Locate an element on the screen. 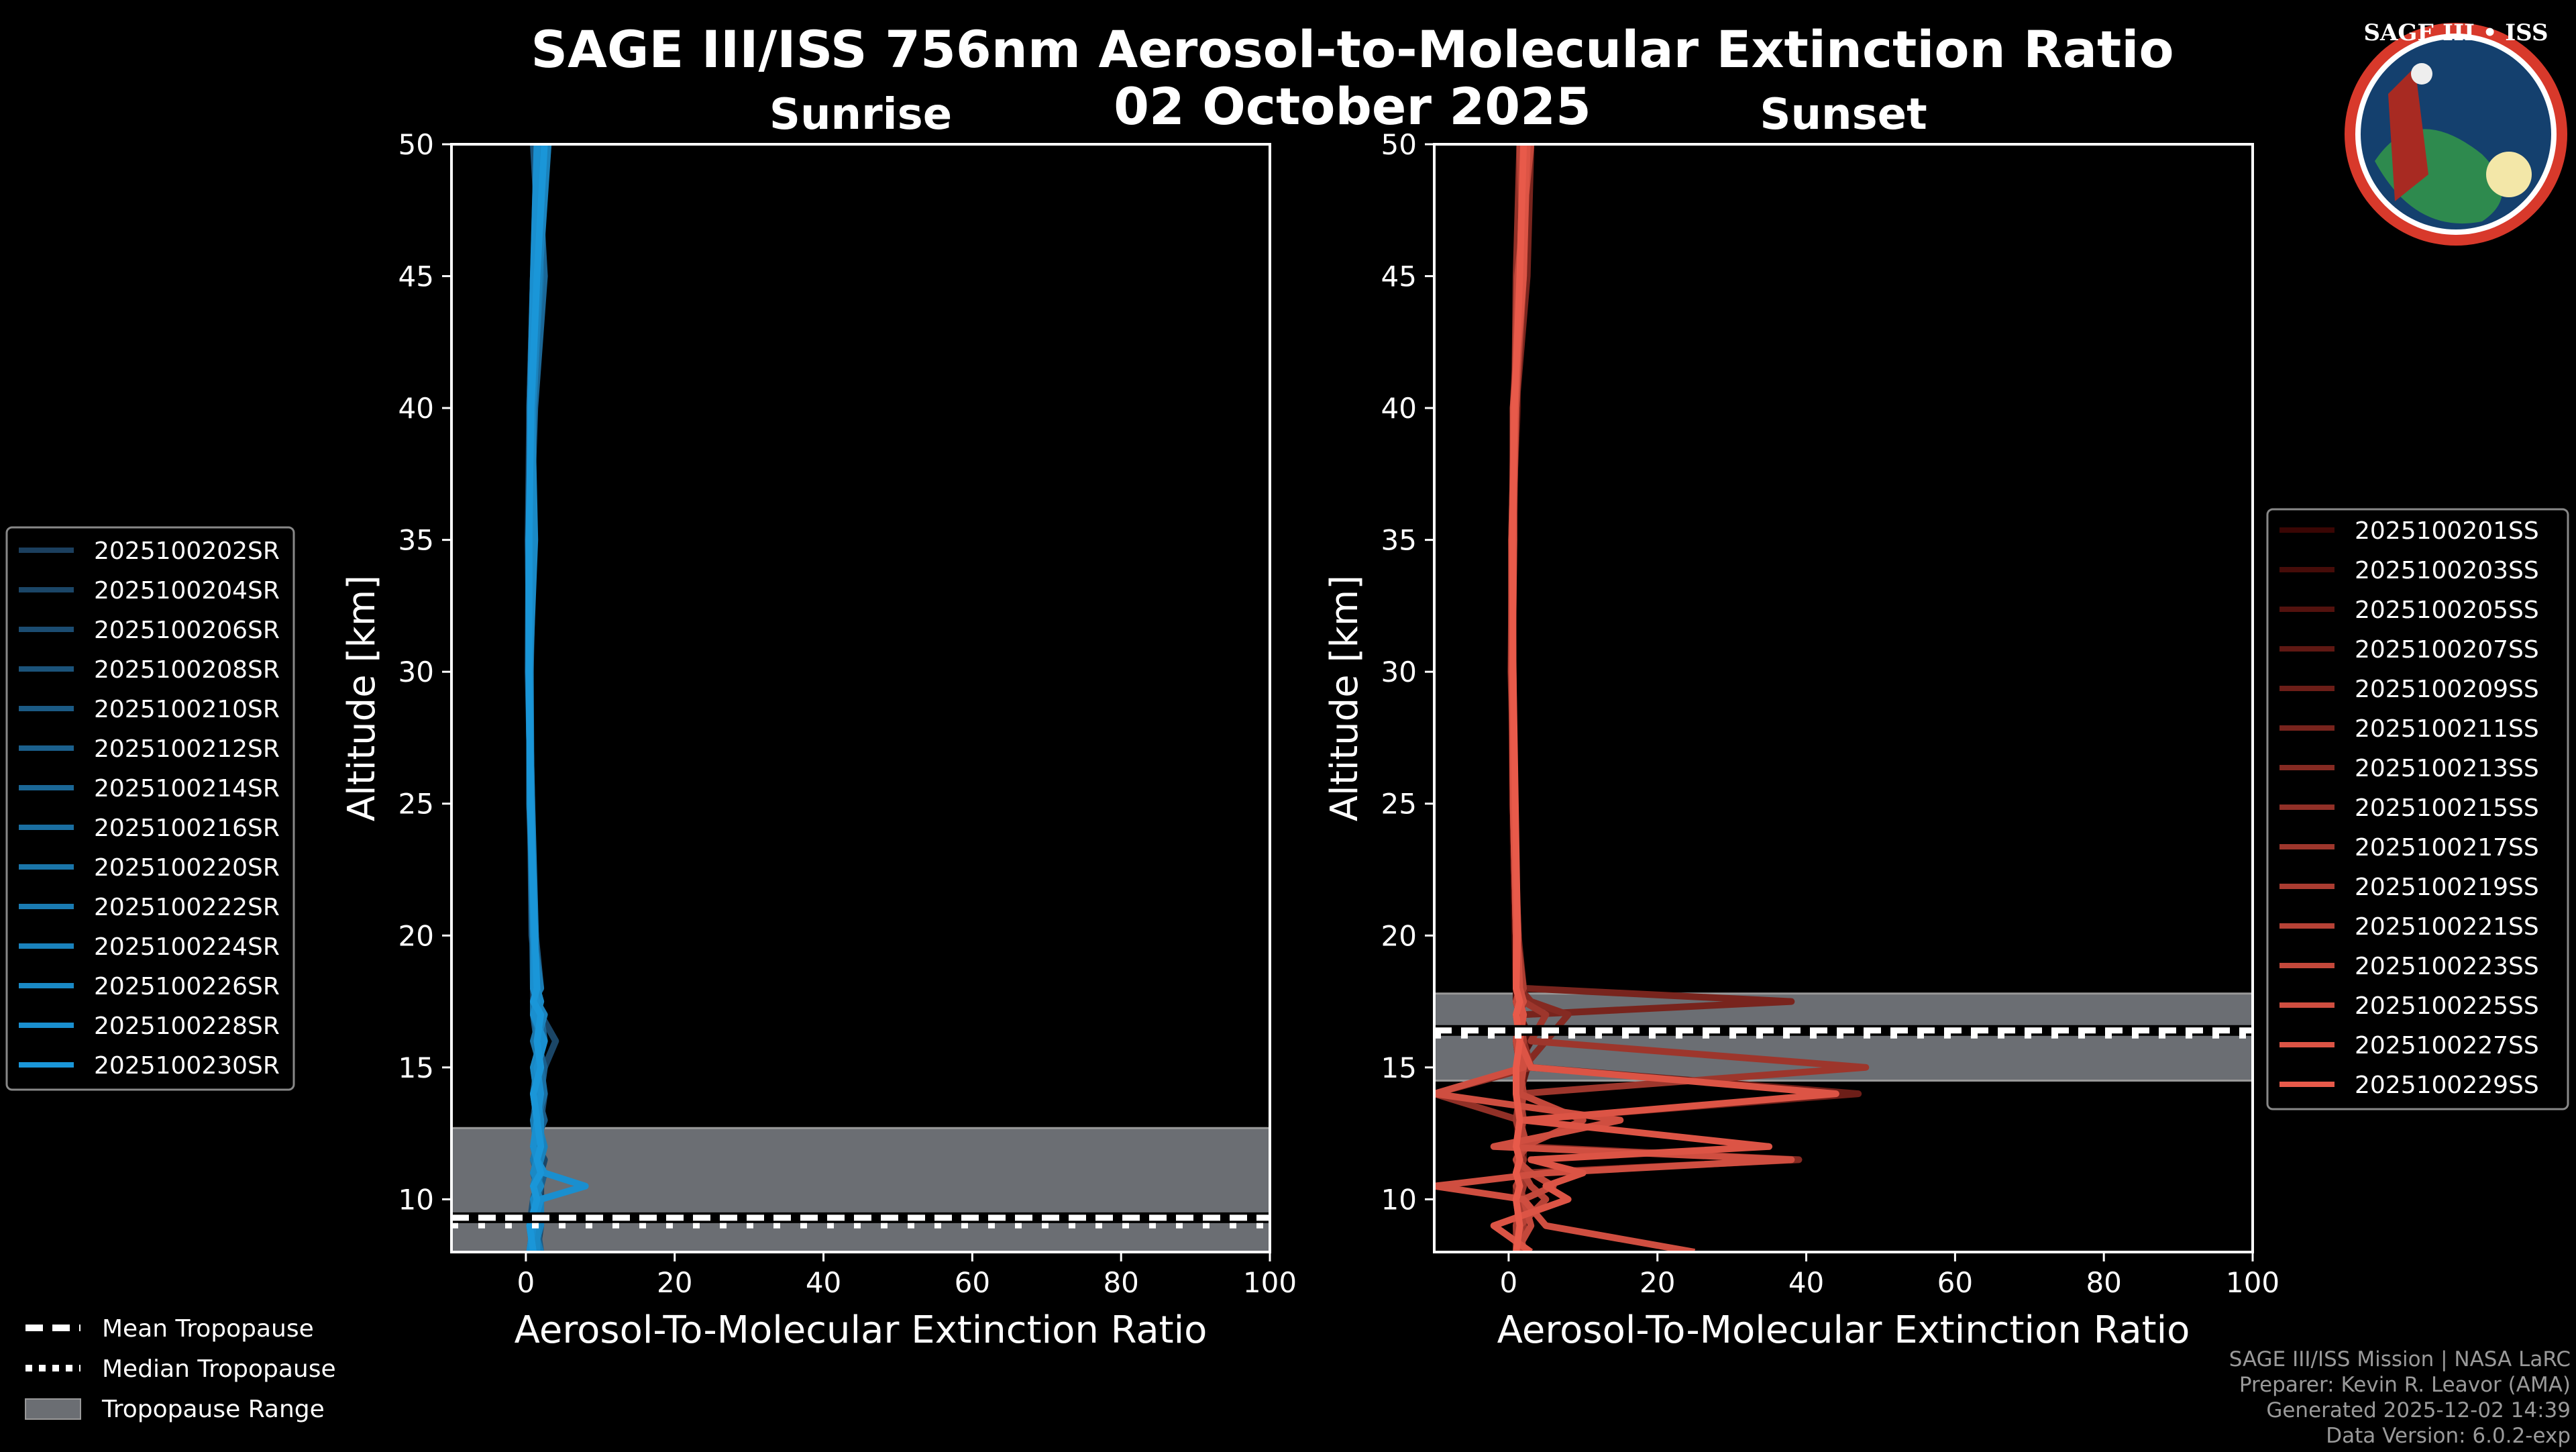 Image resolution: width=2576 pixels, height=1452 pixels. legend-label: 2025100203SS is located at coordinates (2447, 571).